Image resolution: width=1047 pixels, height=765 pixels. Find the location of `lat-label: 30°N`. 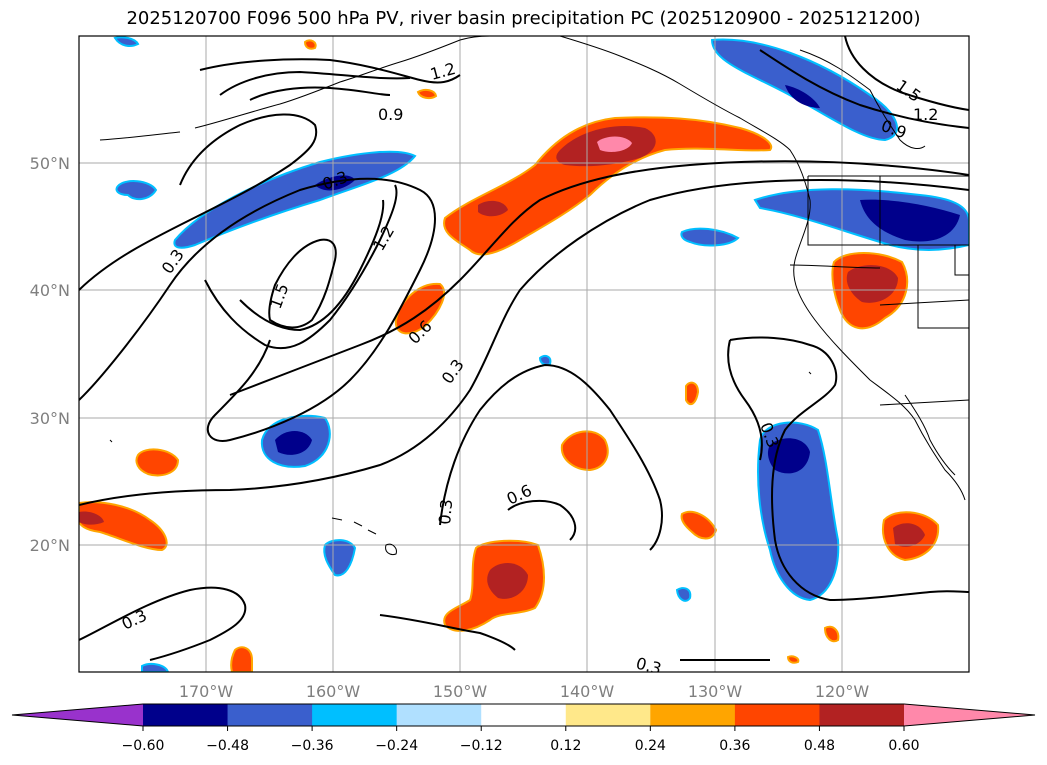

lat-label: 30°N is located at coordinates (50, 418).